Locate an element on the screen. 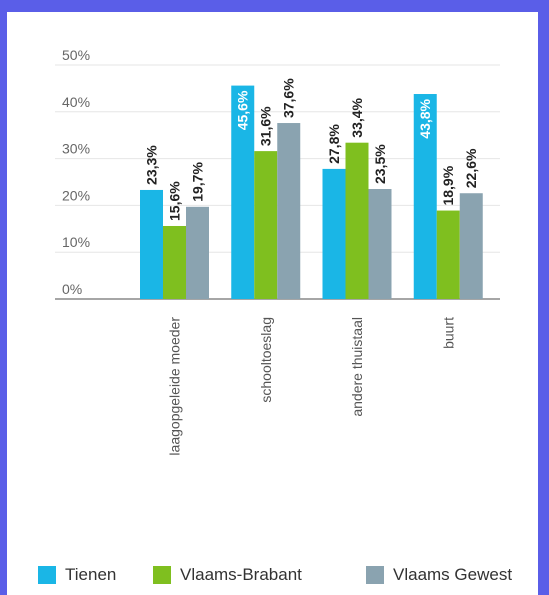 The height and width of the screenshot is (595, 549). y-tick-label: 10% is located at coordinates (76, 242).